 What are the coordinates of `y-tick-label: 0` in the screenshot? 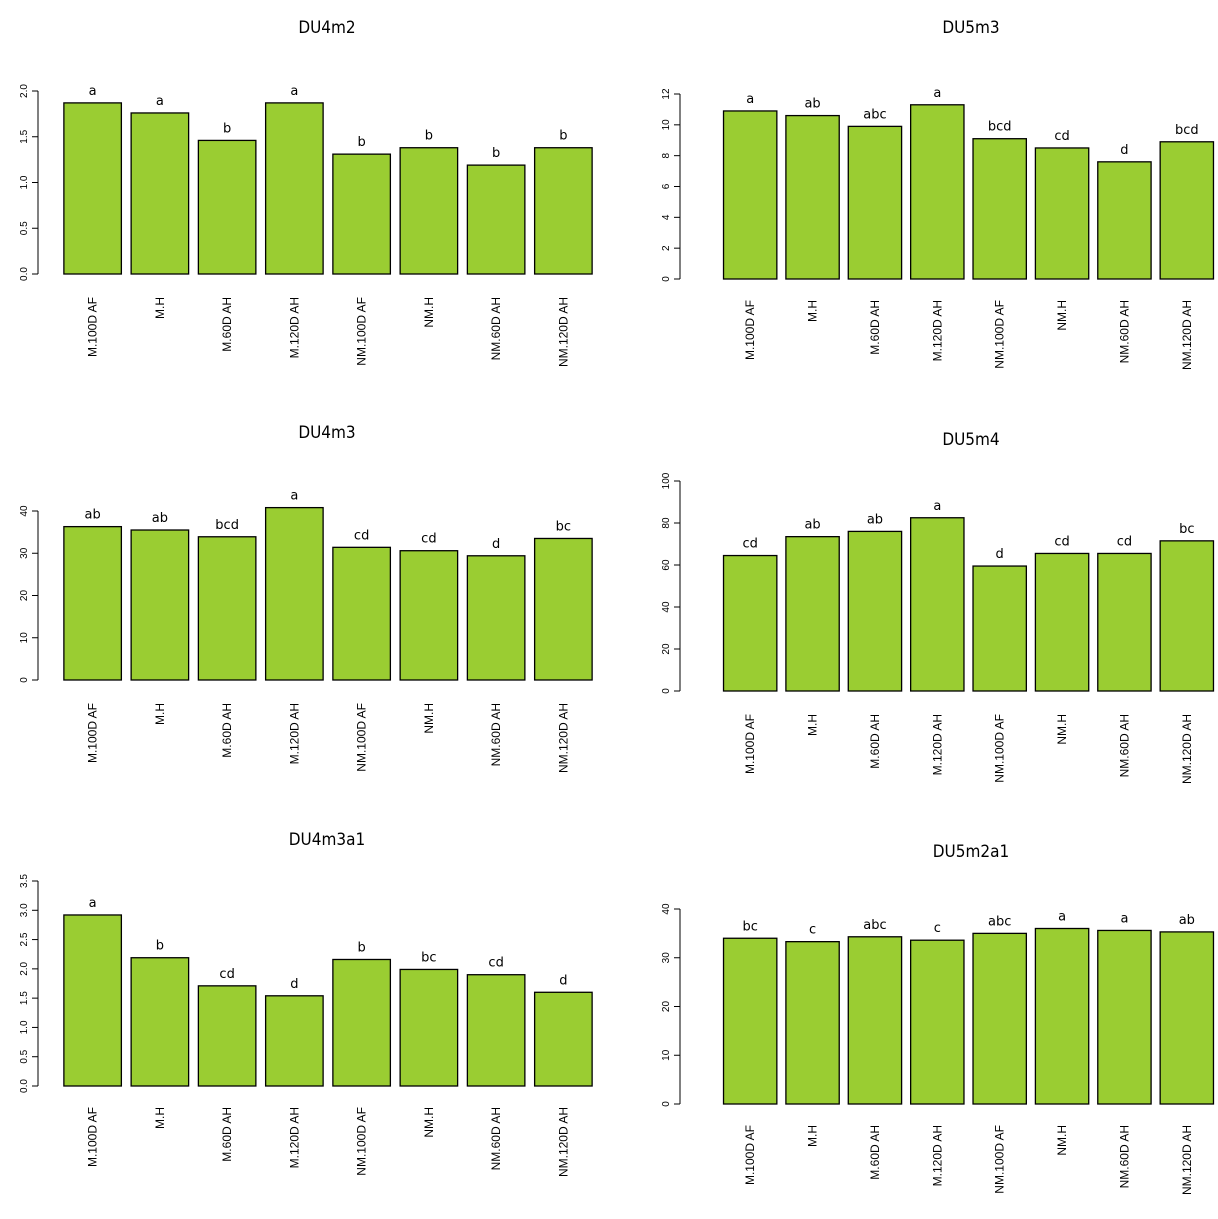 It's located at (666, 691).